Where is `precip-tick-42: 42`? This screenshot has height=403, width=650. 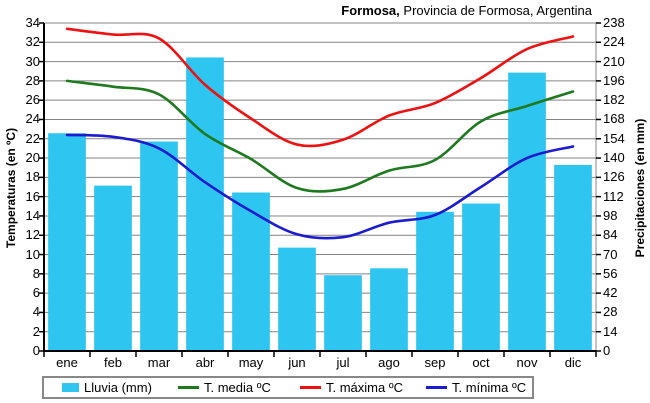 precip-tick-42: 42 is located at coordinates (610, 293).